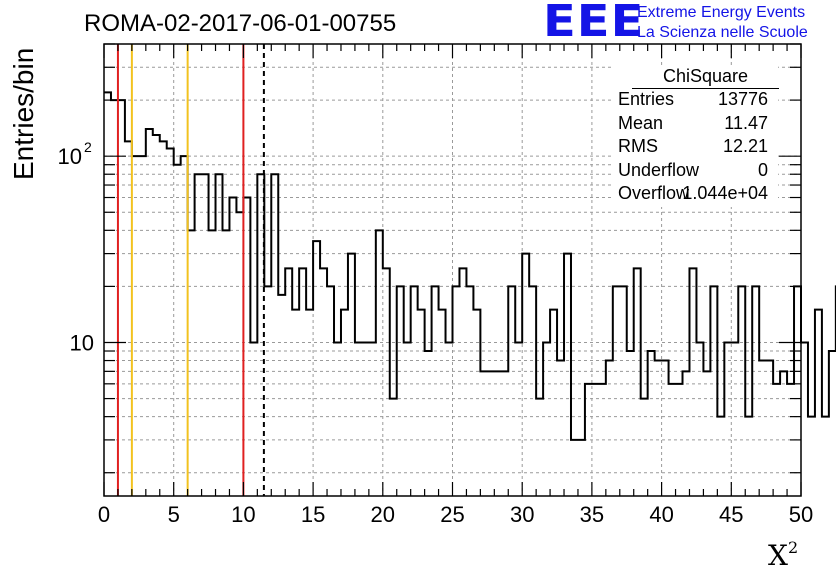  I want to click on x-tick-label: 20, so click(383, 514).